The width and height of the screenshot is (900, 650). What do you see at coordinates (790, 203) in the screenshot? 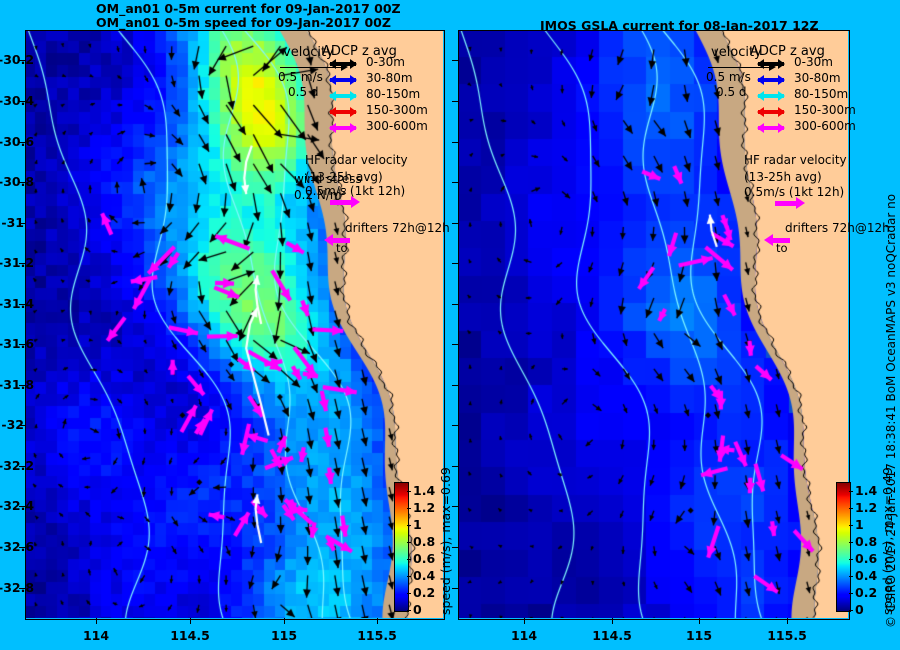
I see `hf-radar-sample-arrow-right` at bounding box center [790, 203].